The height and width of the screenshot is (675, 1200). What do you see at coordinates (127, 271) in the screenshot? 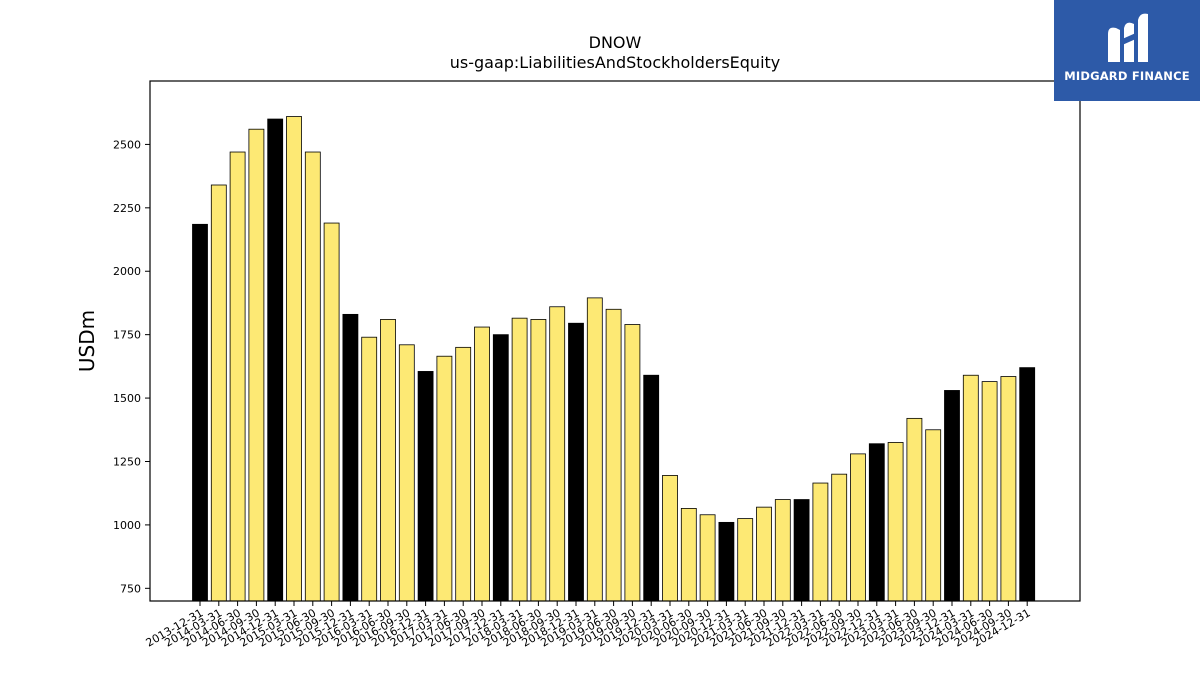
I see `y-tick-label: 2000` at bounding box center [127, 271].